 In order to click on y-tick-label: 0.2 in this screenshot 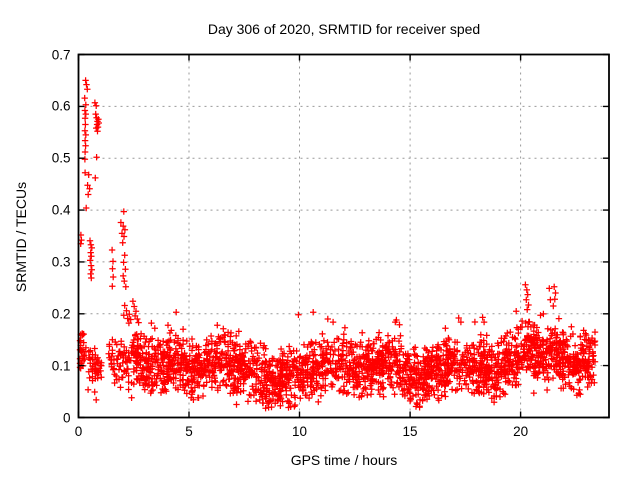, I will do `click(61, 314)`.